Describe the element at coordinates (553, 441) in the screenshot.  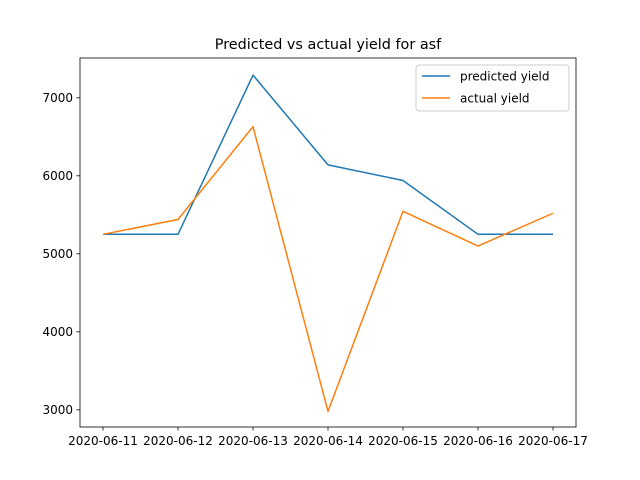
I see `x-tick-label: 2020-06-17` at that location.